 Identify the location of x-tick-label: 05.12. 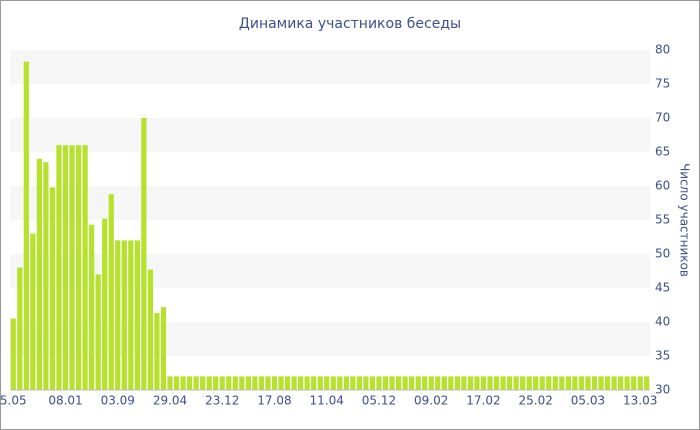
(379, 401).